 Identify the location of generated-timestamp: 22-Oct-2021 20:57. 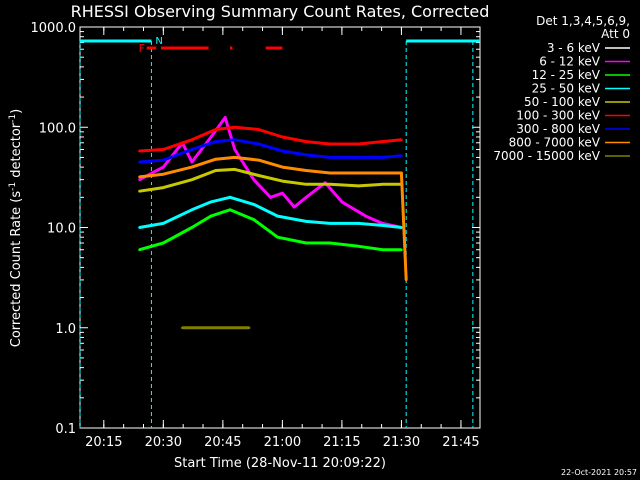
(599, 472).